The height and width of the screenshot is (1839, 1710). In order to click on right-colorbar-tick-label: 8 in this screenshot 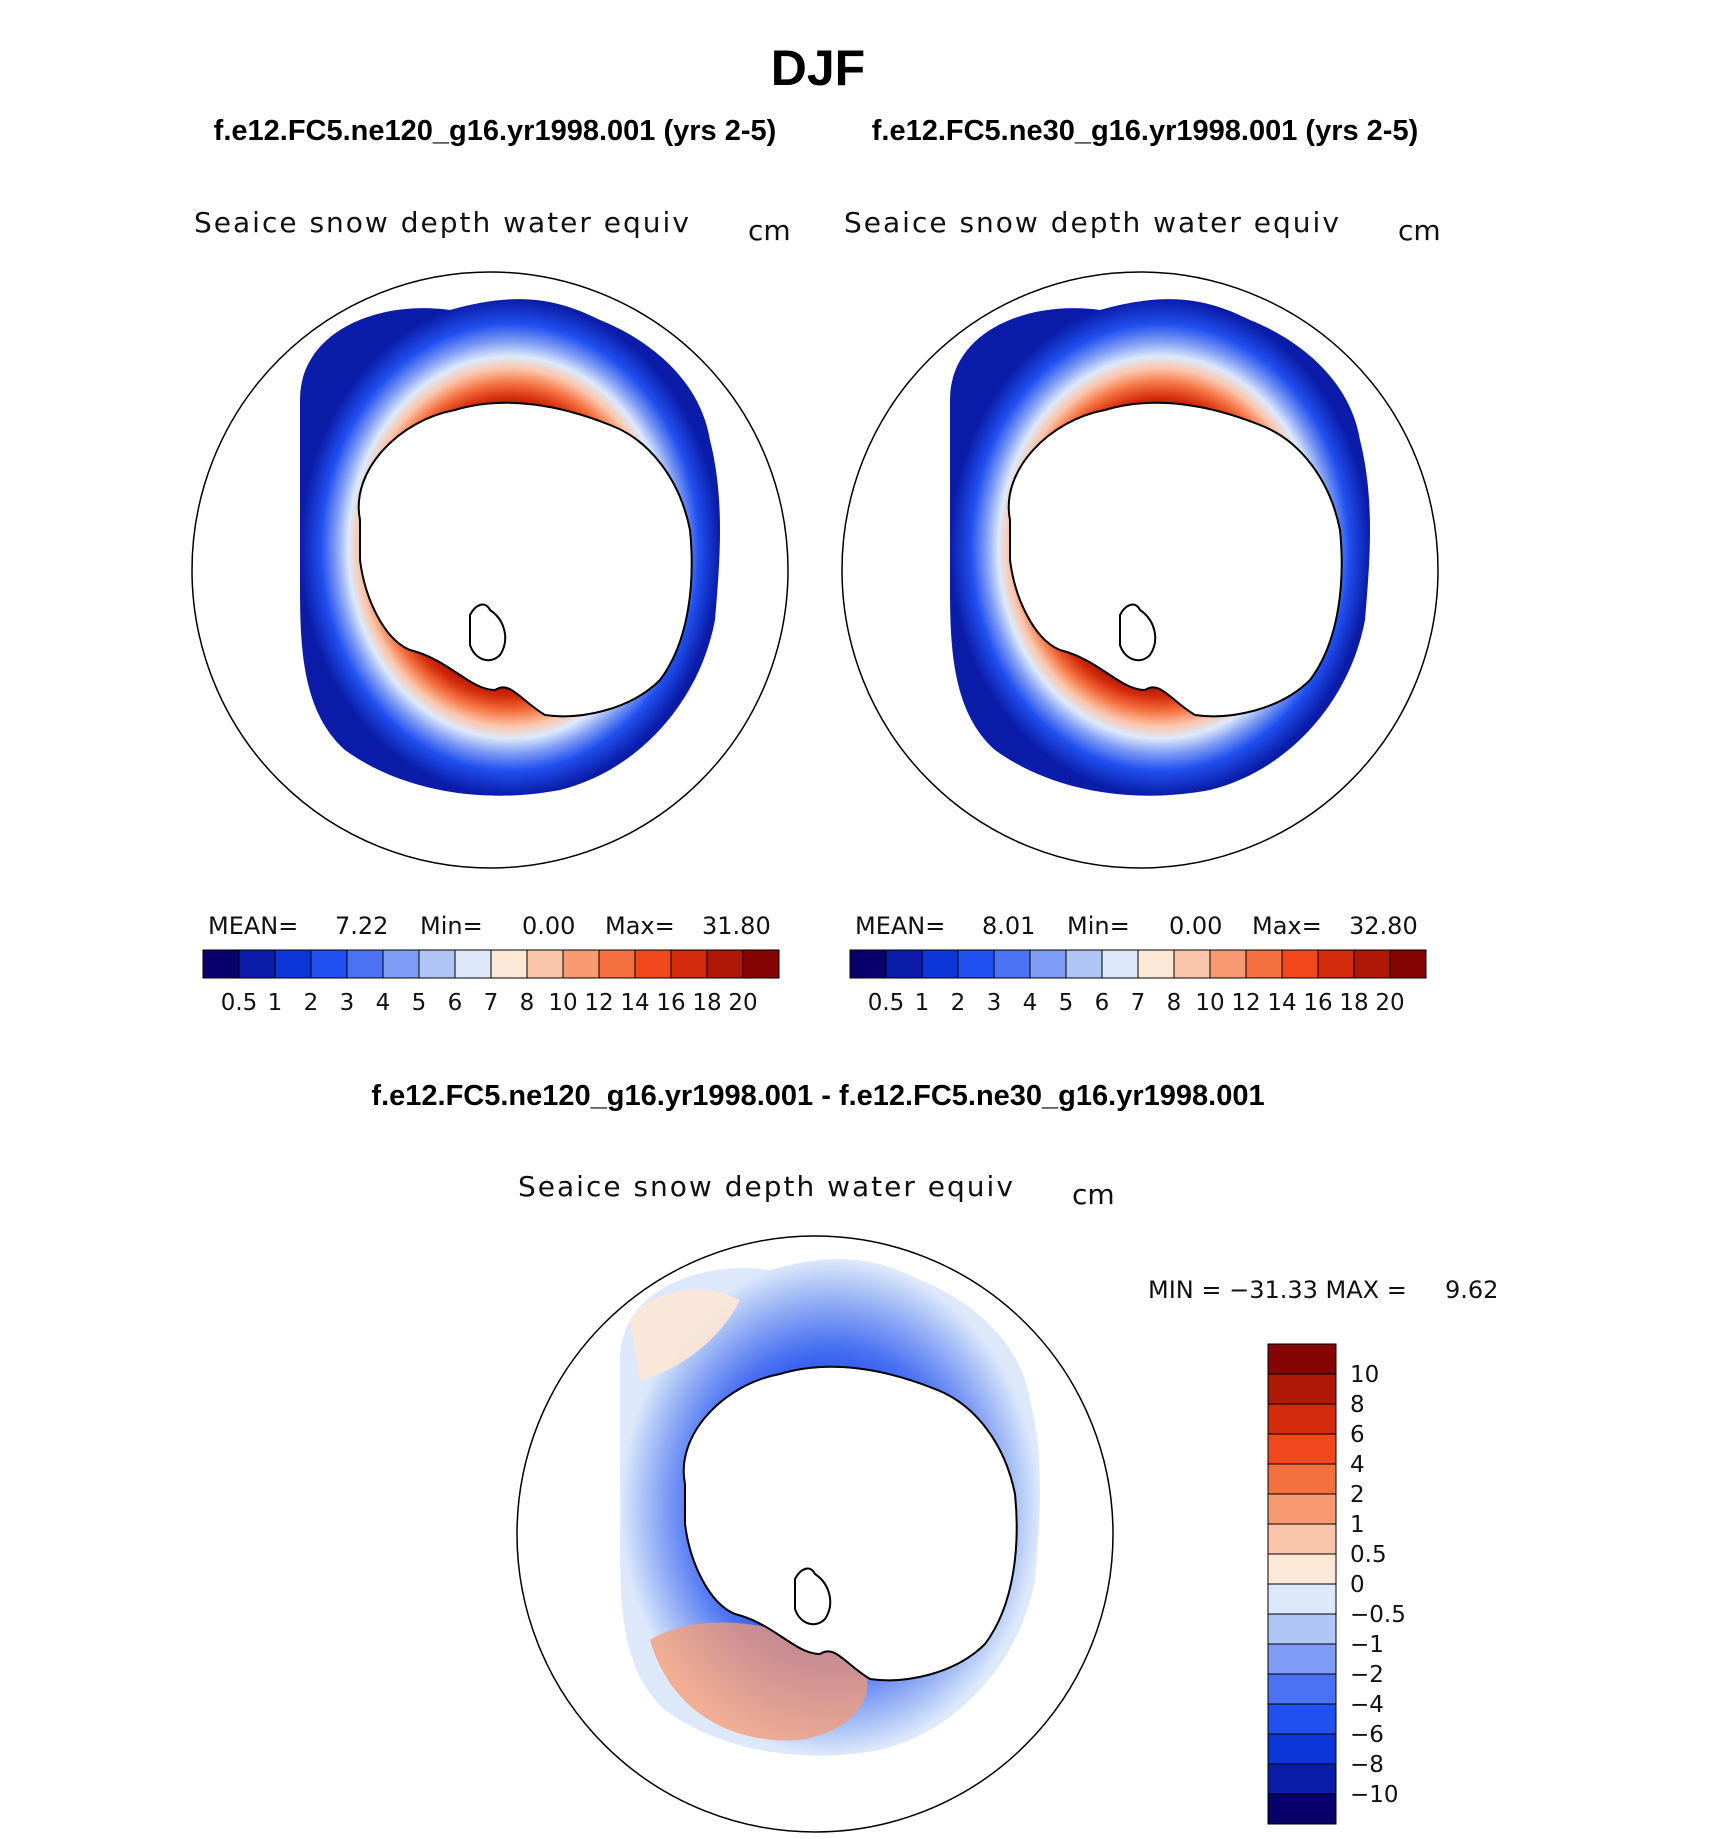, I will do `click(1174, 1003)`.